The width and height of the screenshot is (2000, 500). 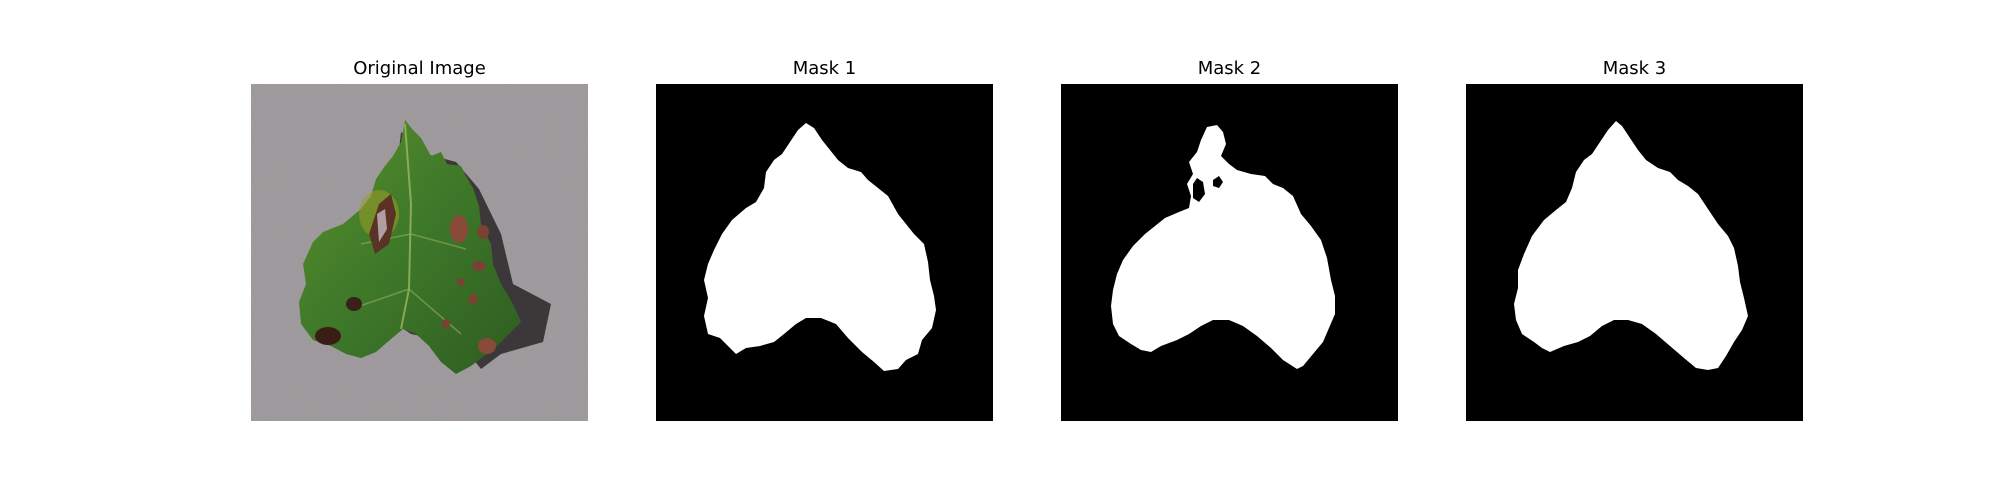 I want to click on original-image, so click(x=419, y=252).